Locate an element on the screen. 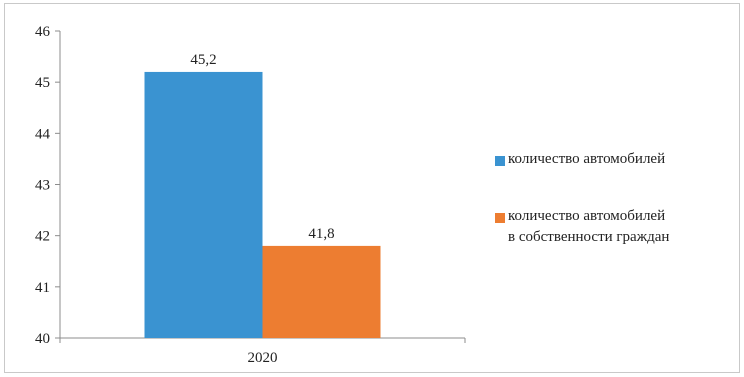  y-axis-ticks: 40 41 42 43 44 45 46 is located at coordinates (47, 185).